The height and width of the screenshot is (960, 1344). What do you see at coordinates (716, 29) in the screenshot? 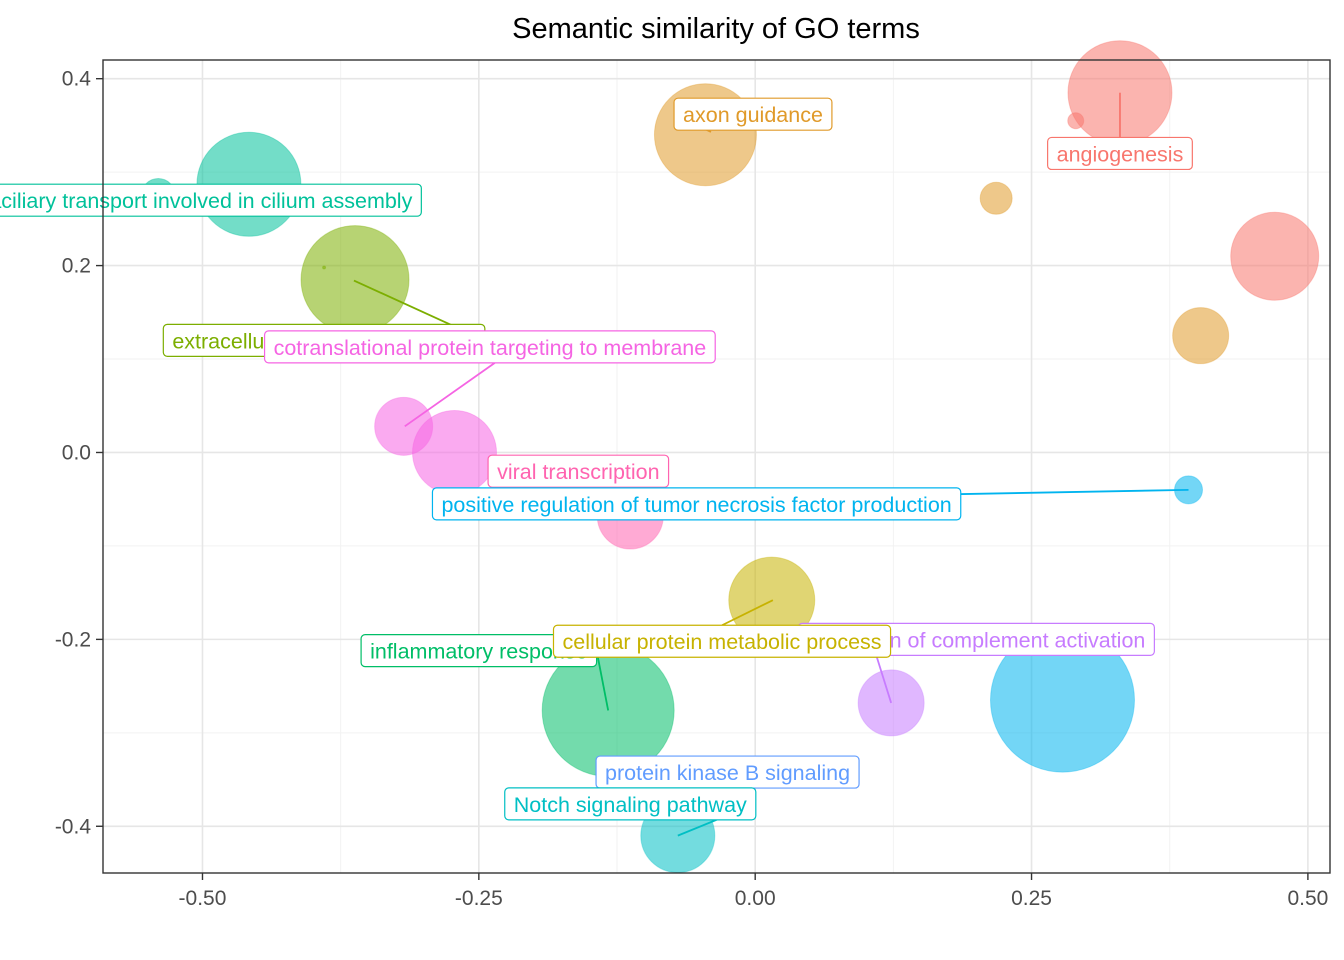
I see `chart-title: Semantic similarity of GO terms` at bounding box center [716, 29].